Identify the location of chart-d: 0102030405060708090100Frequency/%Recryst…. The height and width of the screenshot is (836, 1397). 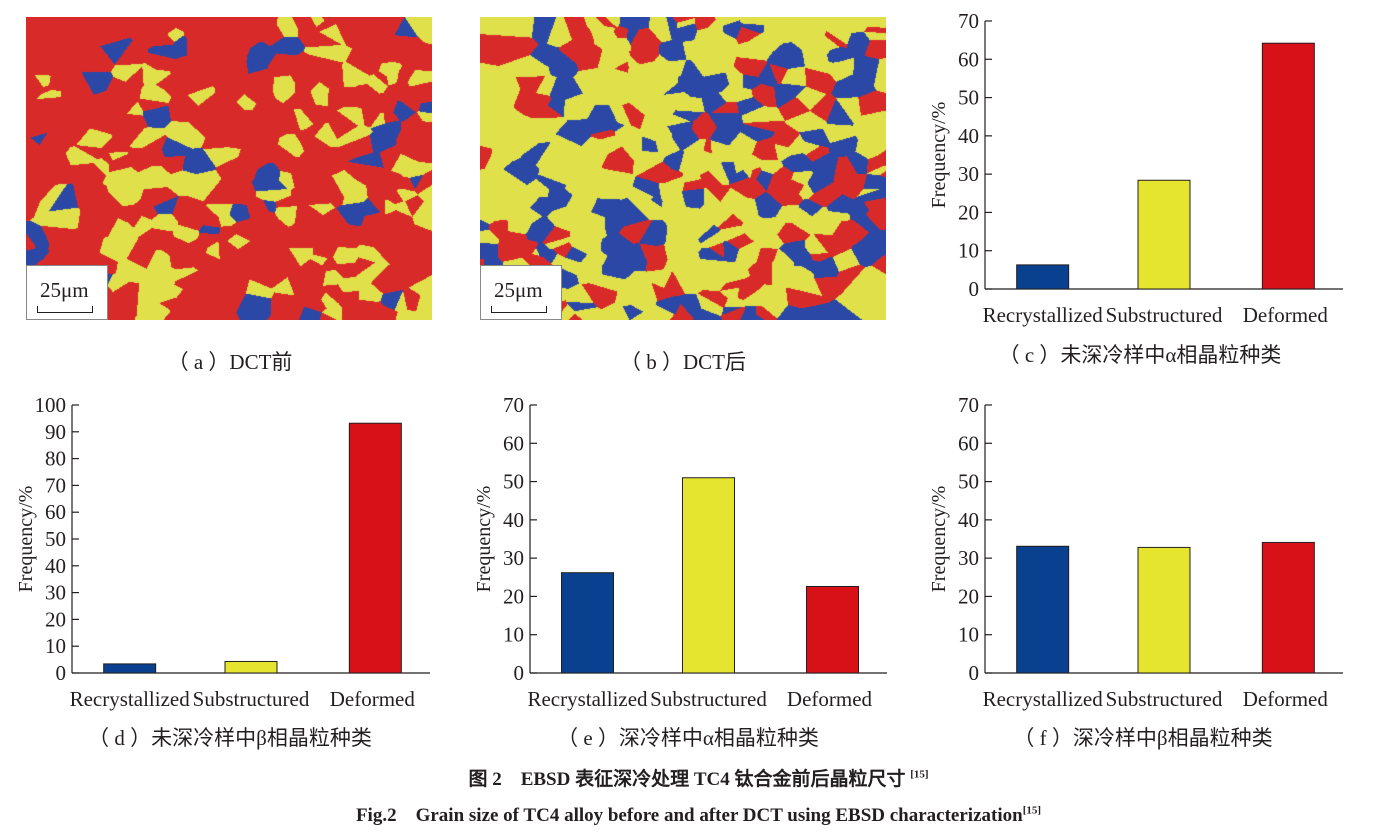
(222, 552).